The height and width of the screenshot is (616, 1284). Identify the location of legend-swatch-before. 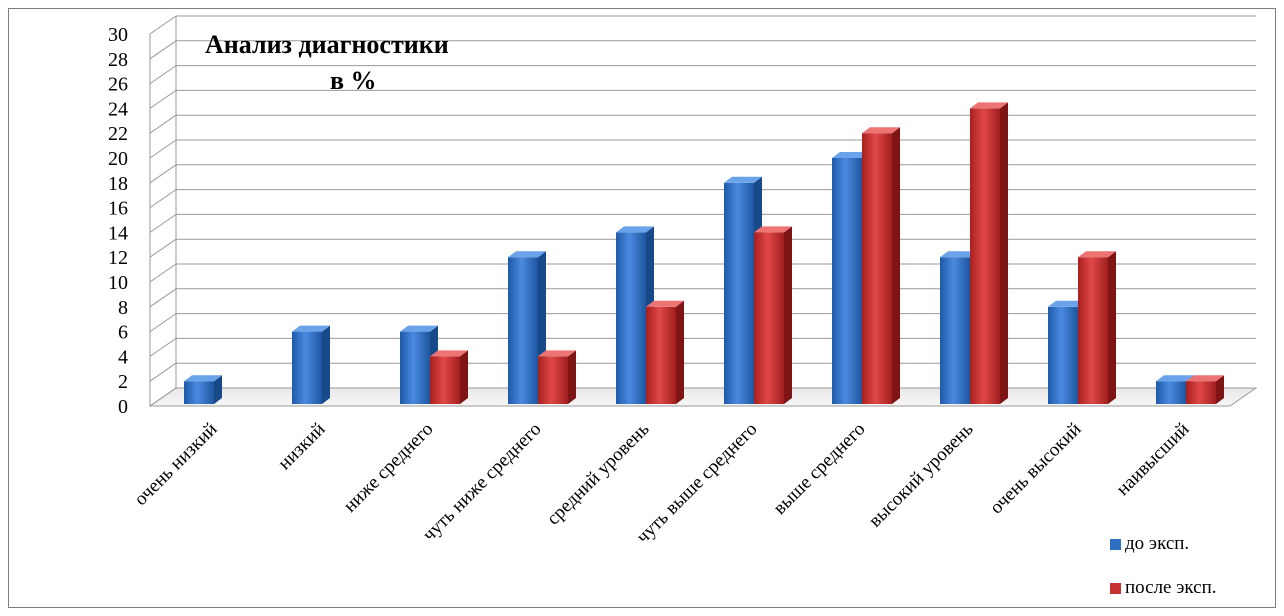
(1115, 544).